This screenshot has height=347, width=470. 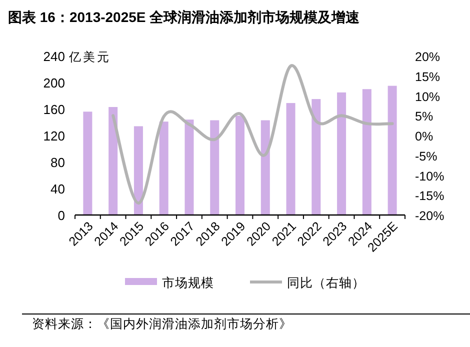 What do you see at coordinates (427, 77) in the screenshot?
I see `y2-tick-label: 15%` at bounding box center [427, 77].